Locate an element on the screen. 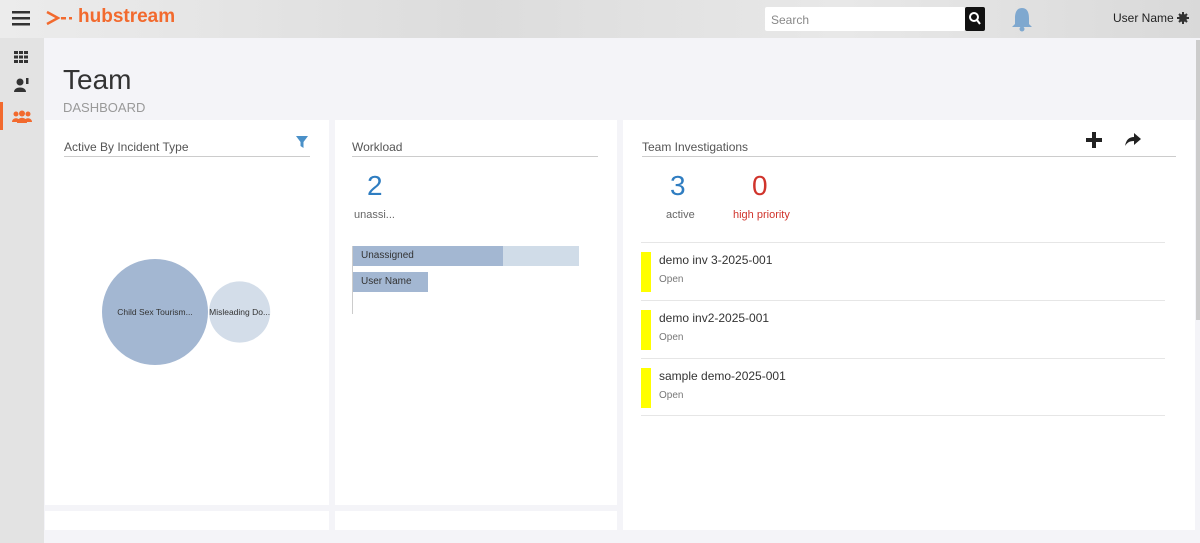 This screenshot has width=1200, height=543. user-name: User Name is located at coordinates (1143, 18).